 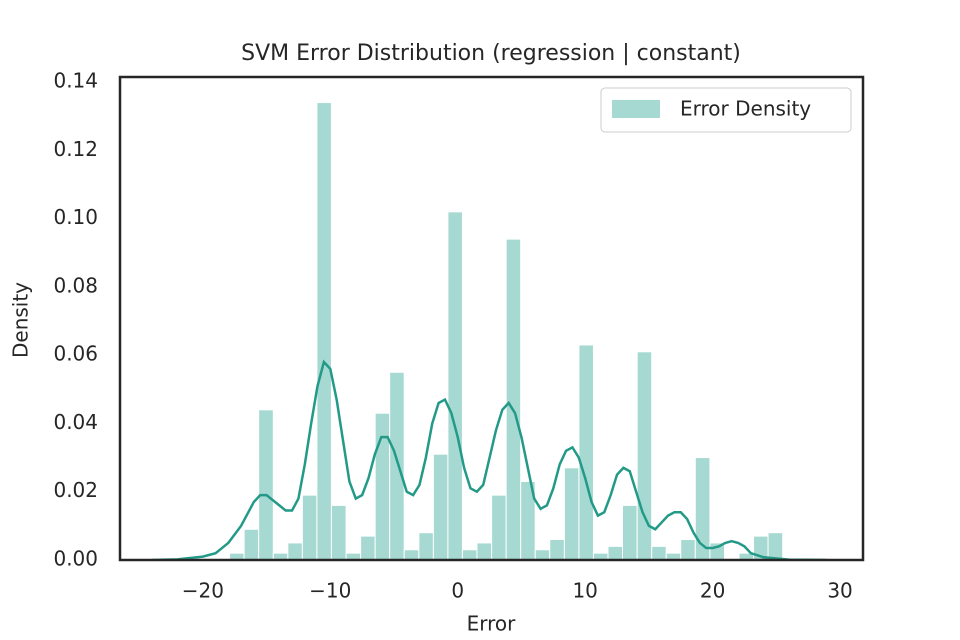 What do you see at coordinates (75, 149) in the screenshot?
I see `y-tick-label: 0.12` at bounding box center [75, 149].